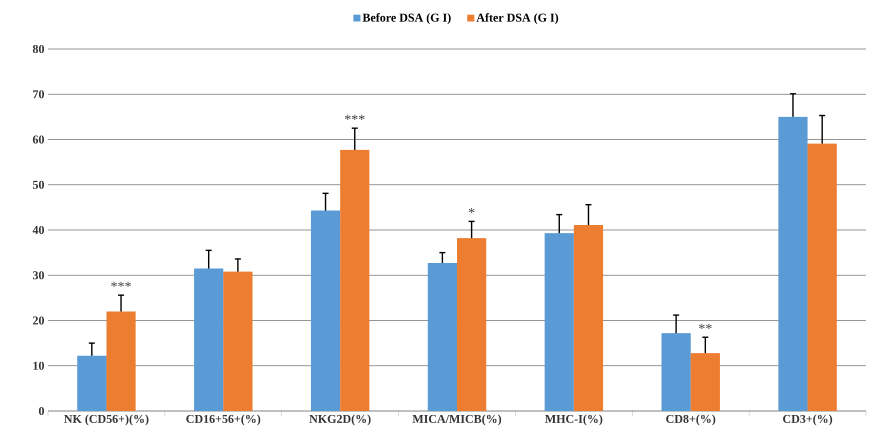 Image resolution: width=872 pixels, height=436 pixels. I want to click on legend-label: Before DSA (G I), so click(406, 18).